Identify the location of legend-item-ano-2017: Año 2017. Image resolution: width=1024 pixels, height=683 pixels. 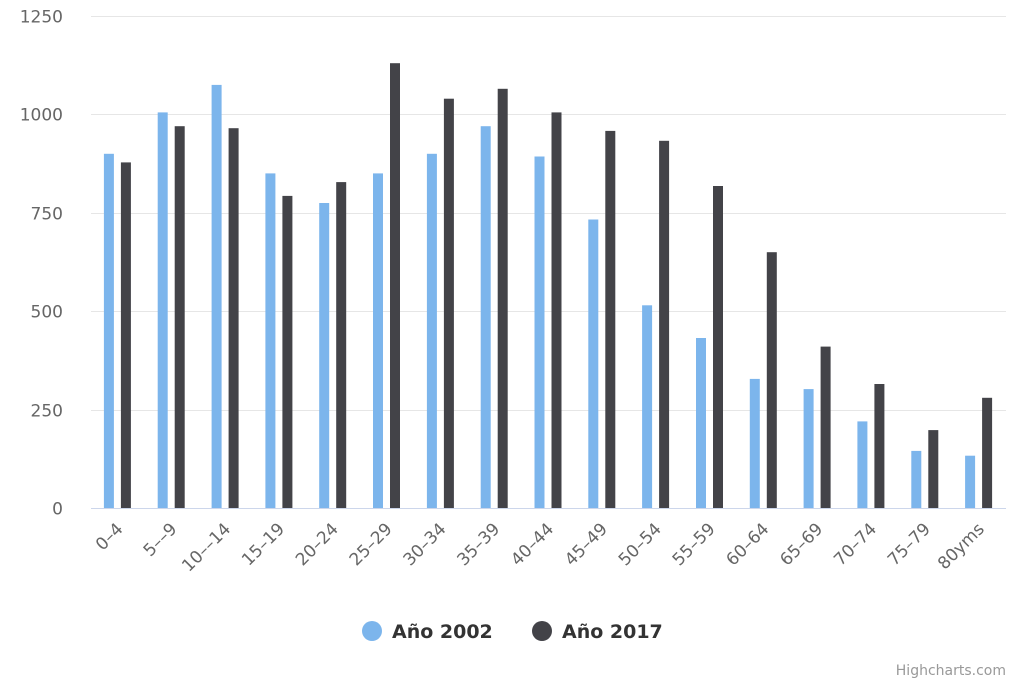
(597, 632).